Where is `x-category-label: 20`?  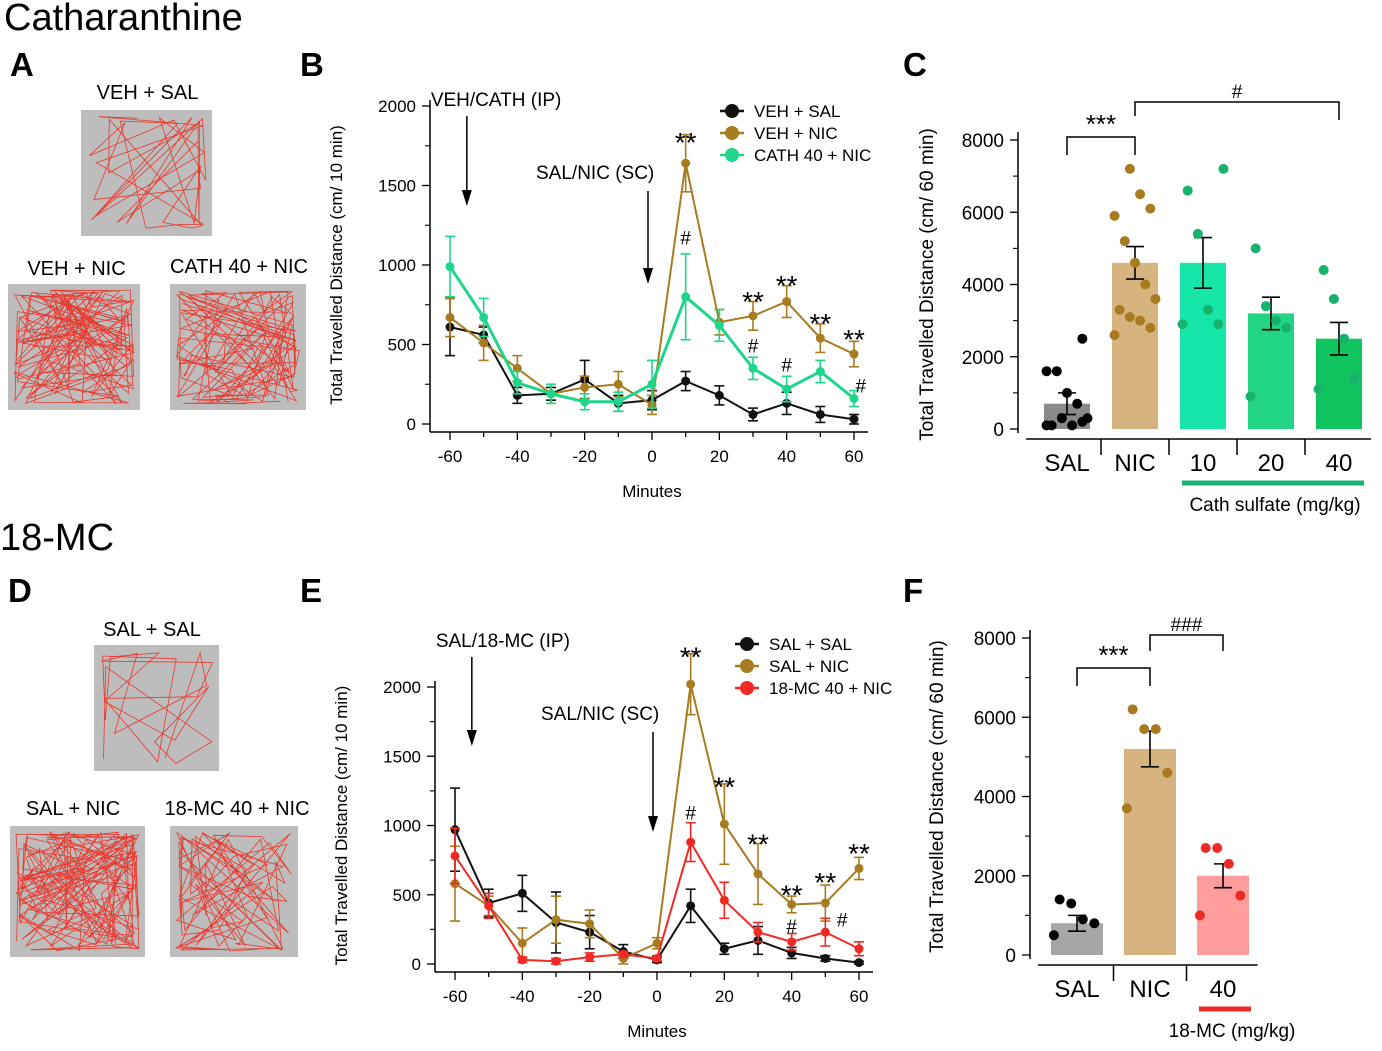
x-category-label: 20 is located at coordinates (1271, 463).